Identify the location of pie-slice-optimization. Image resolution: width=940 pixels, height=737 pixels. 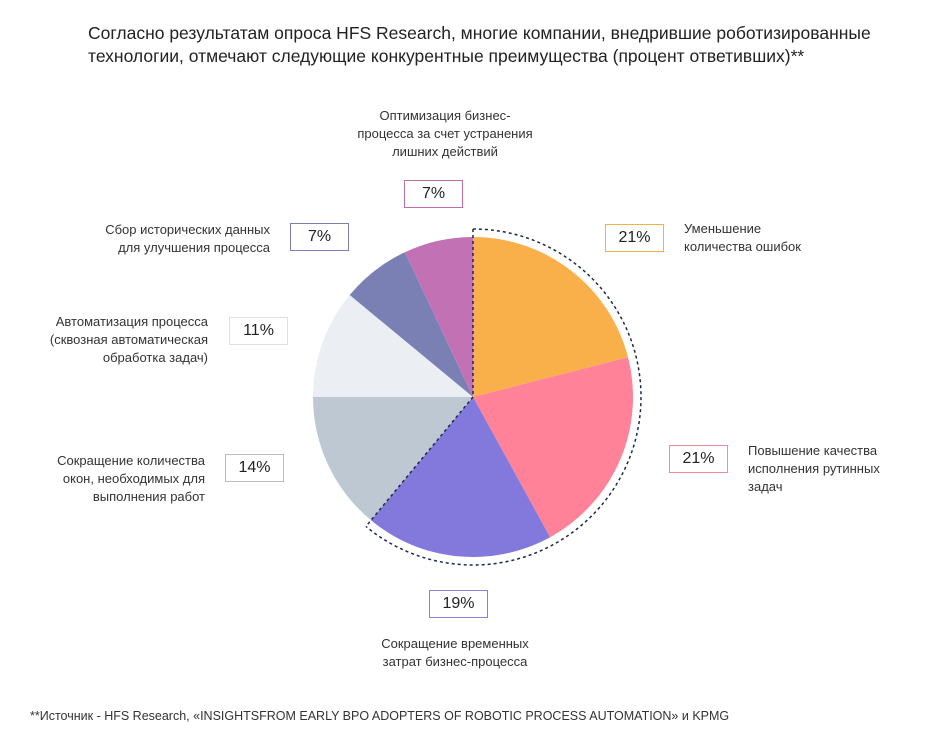
(438, 317).